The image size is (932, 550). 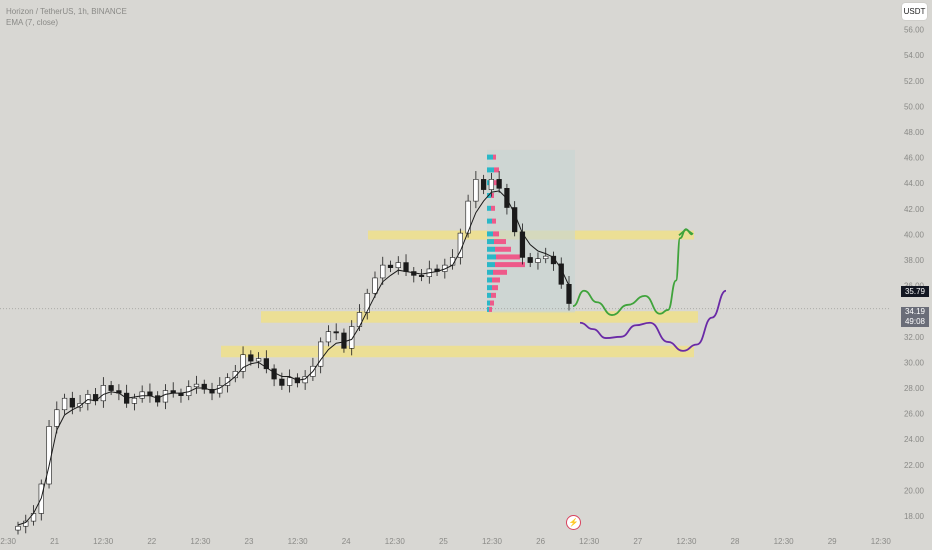 What do you see at coordinates (540, 541) in the screenshot?
I see `x-tick-label: 26` at bounding box center [540, 541].